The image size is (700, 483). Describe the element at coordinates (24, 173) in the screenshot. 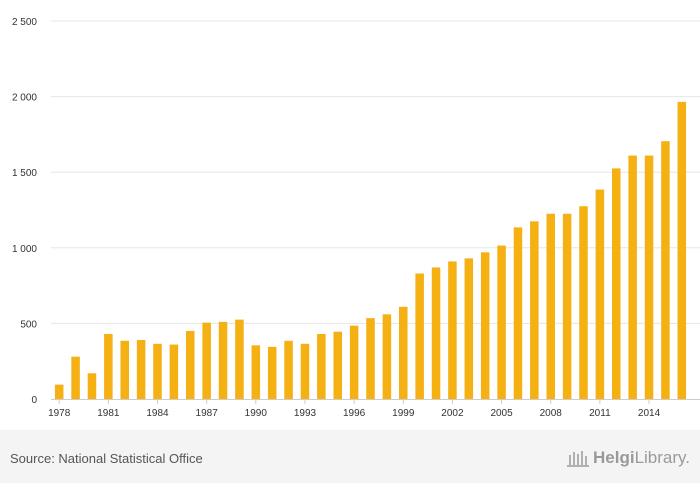

I see `y-tick-label: 1 500` at that location.